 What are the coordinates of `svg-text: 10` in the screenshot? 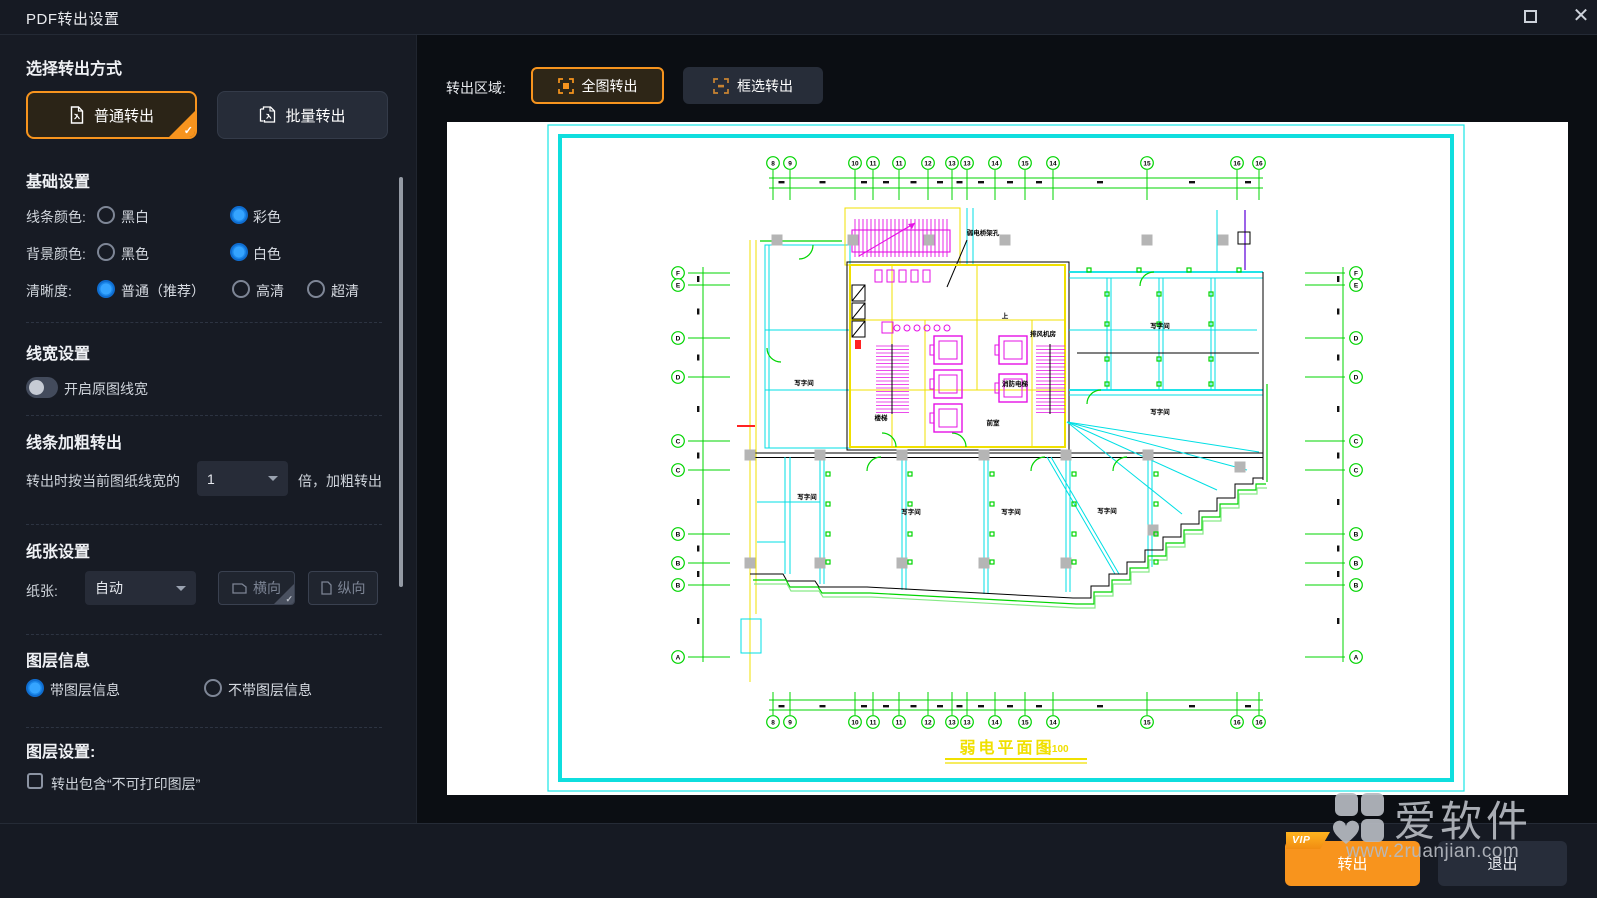 It's located at (855, 163).